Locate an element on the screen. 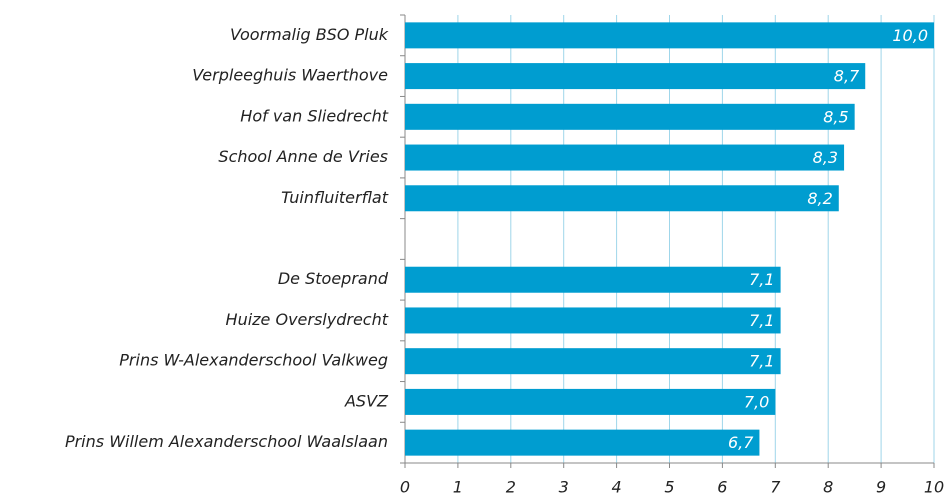 This screenshot has height=495, width=949. value-label: 10,0 is located at coordinates (910, 35).